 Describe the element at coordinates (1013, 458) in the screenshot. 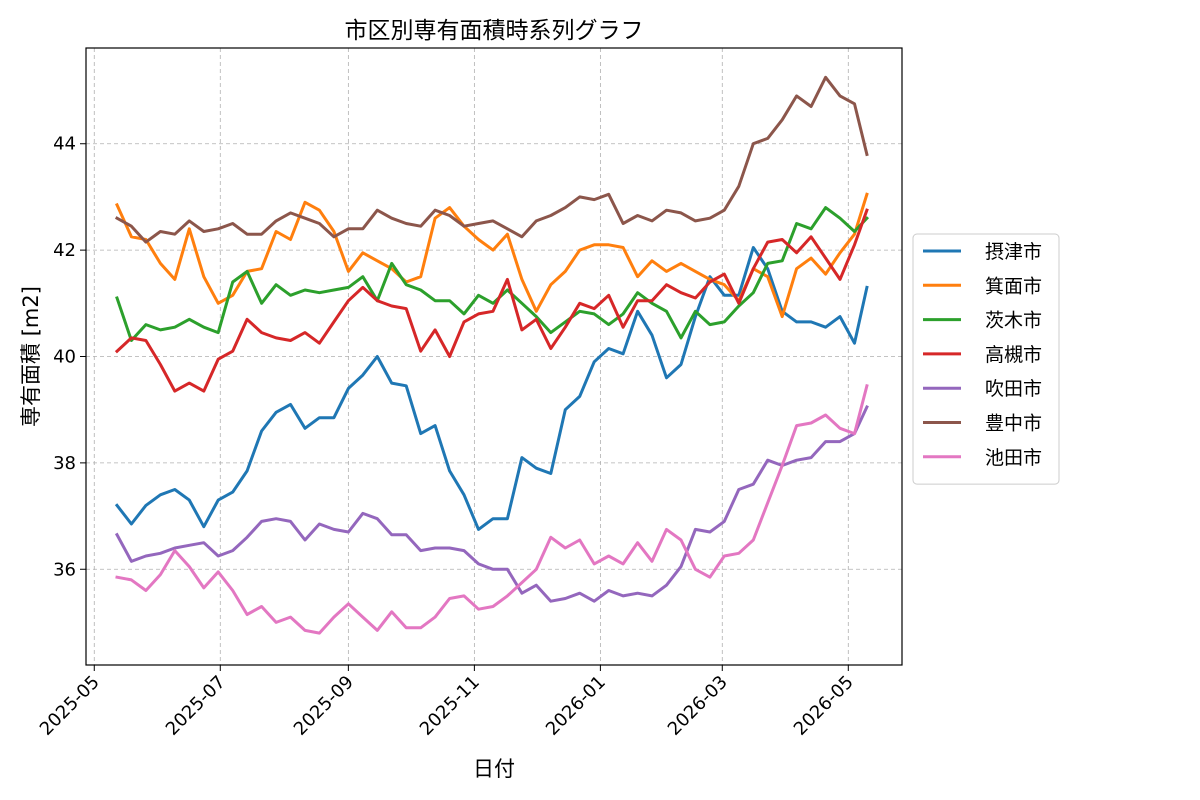

I see `legend-label: 池田市` at that location.